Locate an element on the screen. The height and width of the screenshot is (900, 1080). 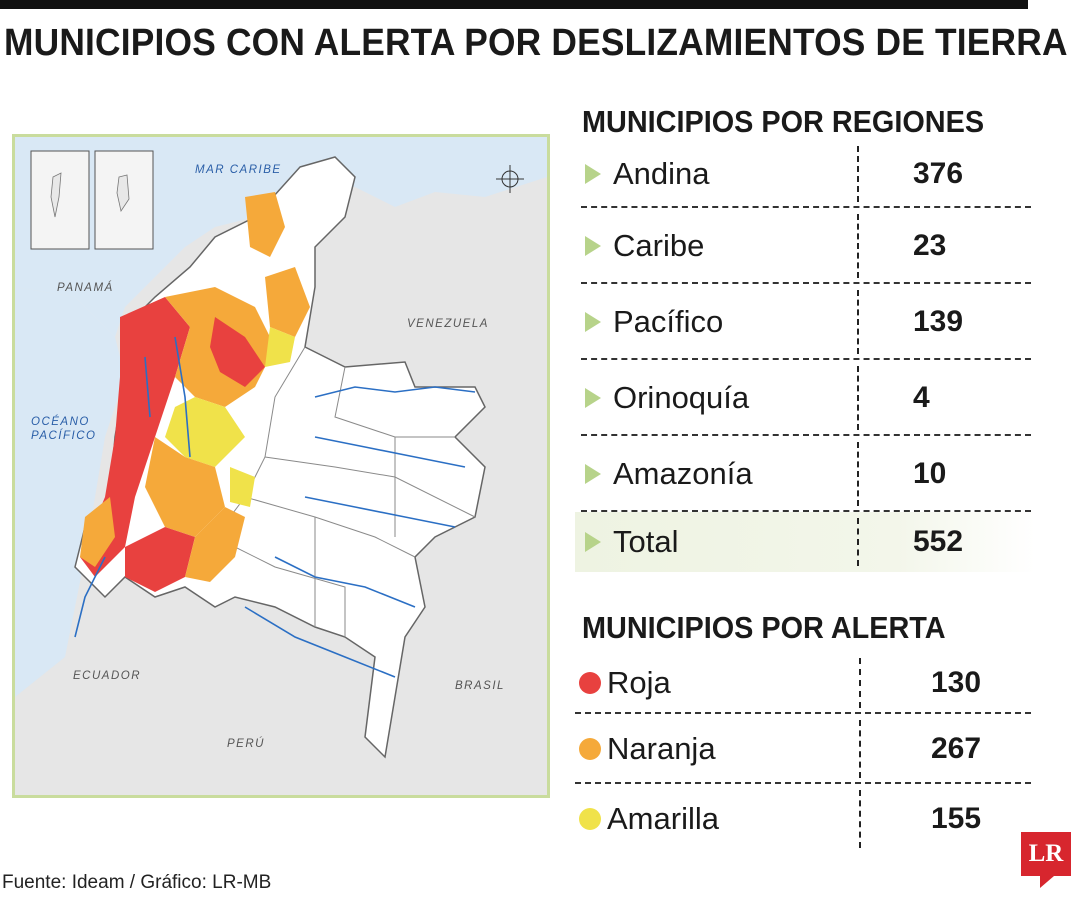
table-row-total: Total 552 is located at coordinates (805, 542).